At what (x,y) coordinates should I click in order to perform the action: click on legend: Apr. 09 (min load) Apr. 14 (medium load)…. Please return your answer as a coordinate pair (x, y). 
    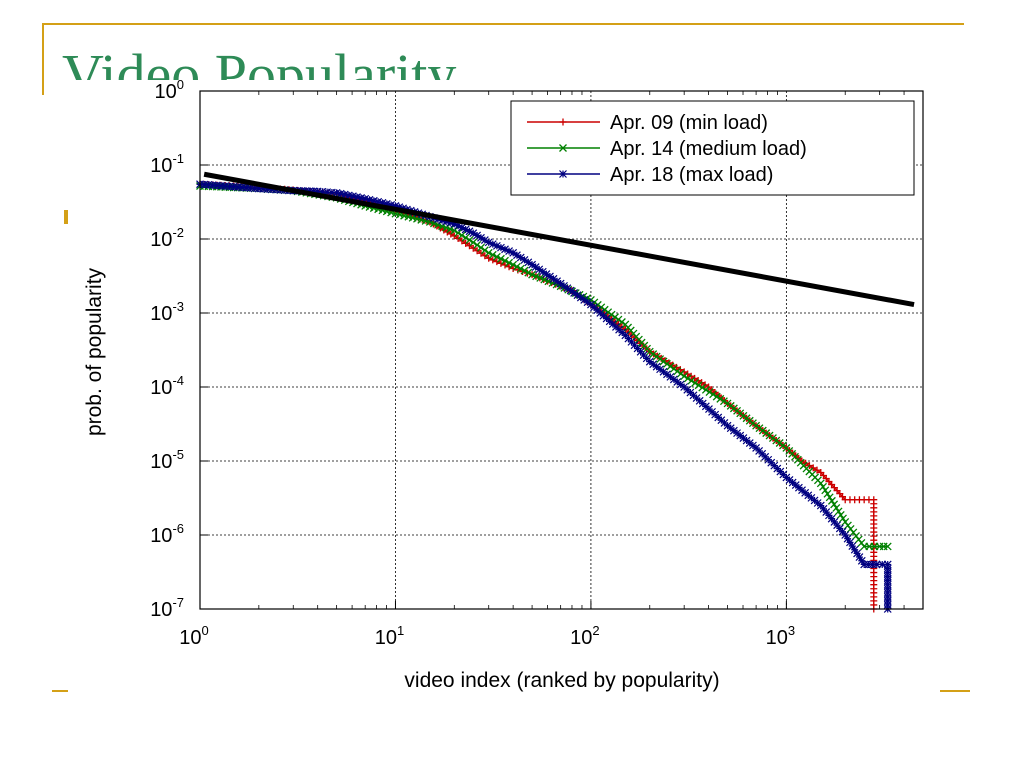
    Looking at the image, I should click on (712, 148).